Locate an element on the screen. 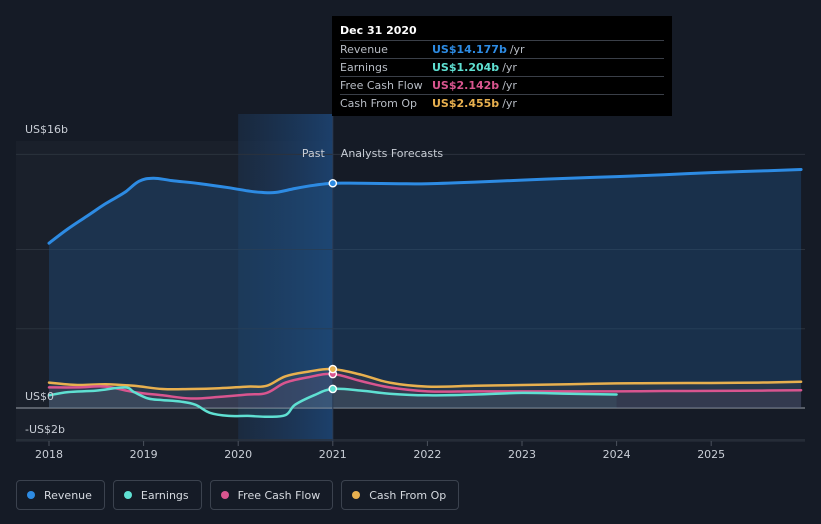 The image size is (821, 524). tooltip-value: US$14.177b is located at coordinates (469, 49).